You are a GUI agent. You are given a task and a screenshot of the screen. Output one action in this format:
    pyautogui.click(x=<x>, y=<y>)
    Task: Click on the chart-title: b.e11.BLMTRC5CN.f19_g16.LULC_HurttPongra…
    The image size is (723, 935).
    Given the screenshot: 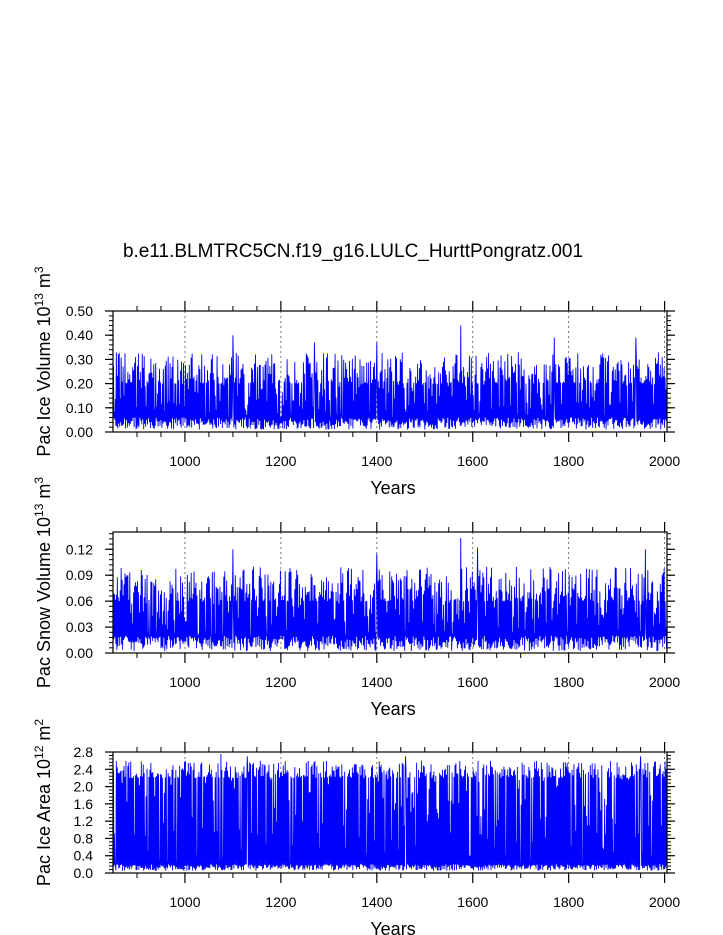 What is the action you would take?
    pyautogui.click(x=353, y=251)
    